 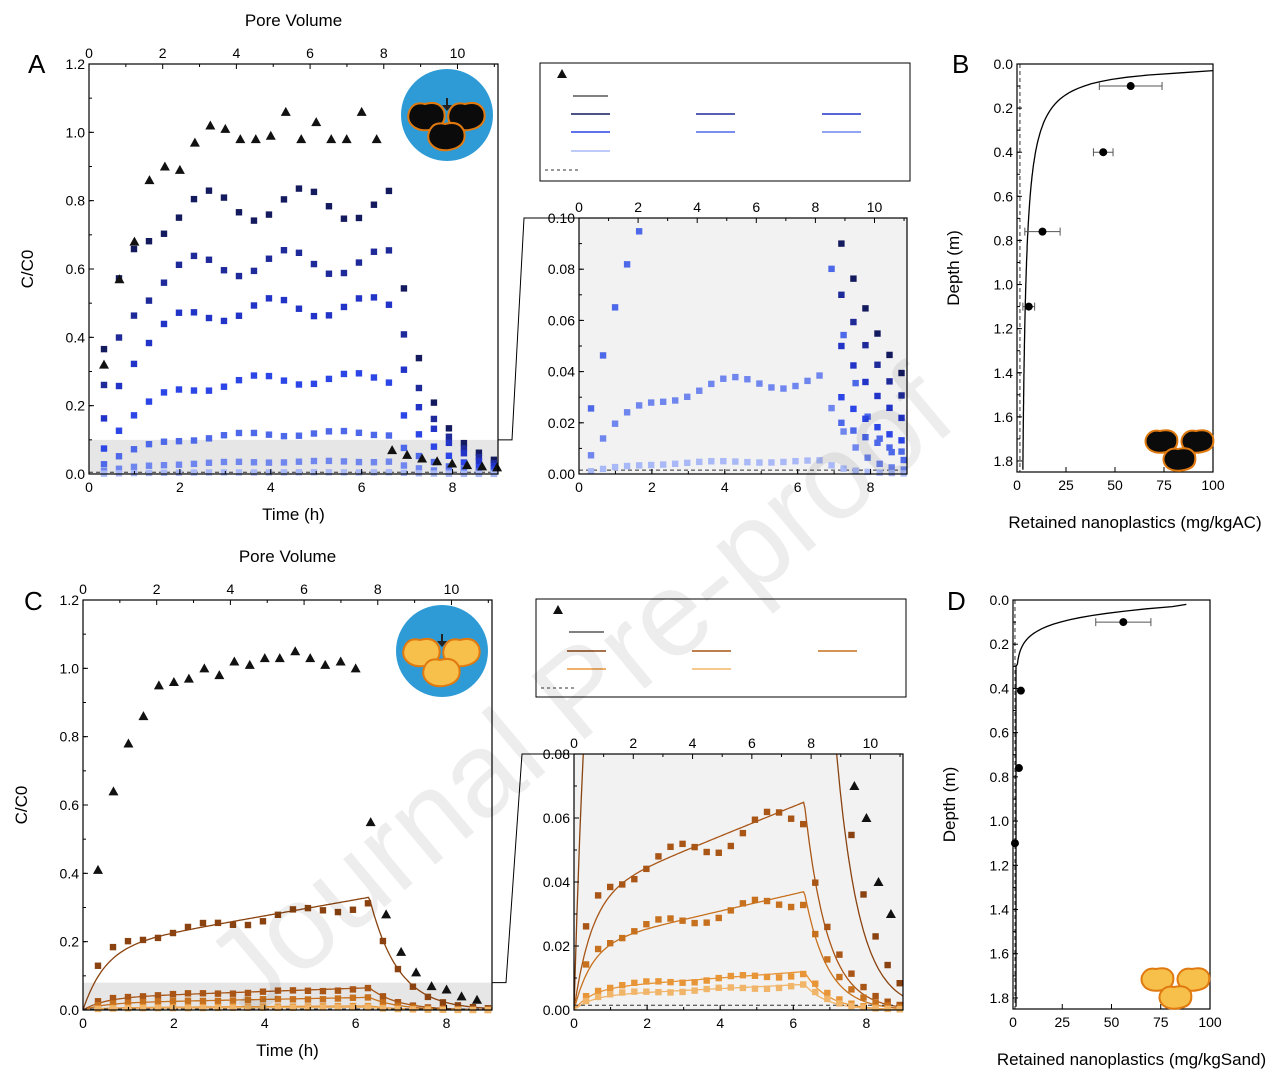 What do you see at coordinates (1066, 485) in the screenshot?
I see `B-xtick-label: 25` at bounding box center [1066, 485].